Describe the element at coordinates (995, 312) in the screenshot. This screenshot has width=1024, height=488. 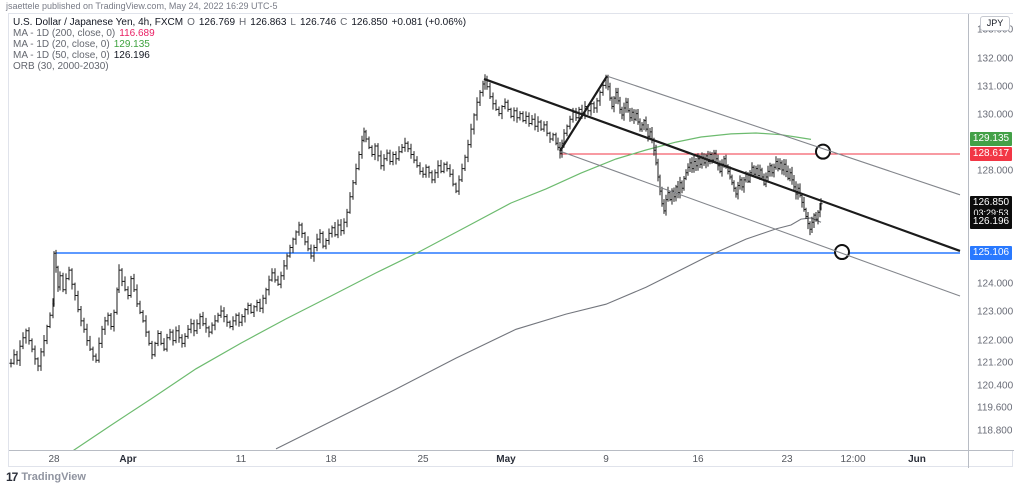
I see `price-tick-label: 123.000` at that location.